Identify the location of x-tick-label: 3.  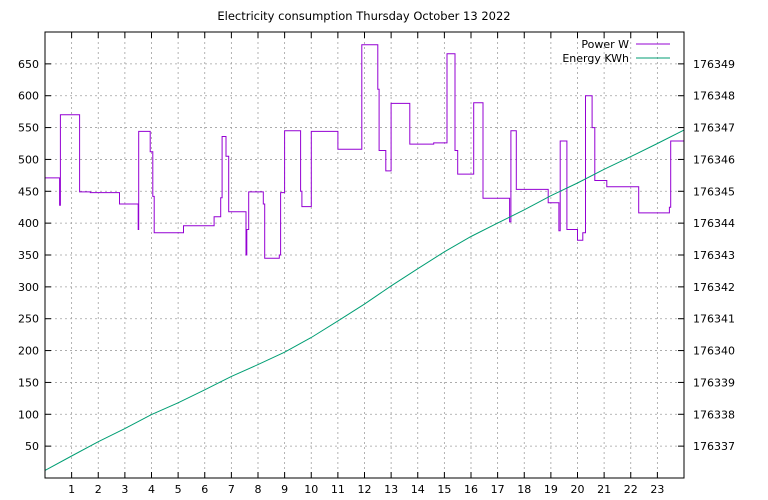
(124, 489).